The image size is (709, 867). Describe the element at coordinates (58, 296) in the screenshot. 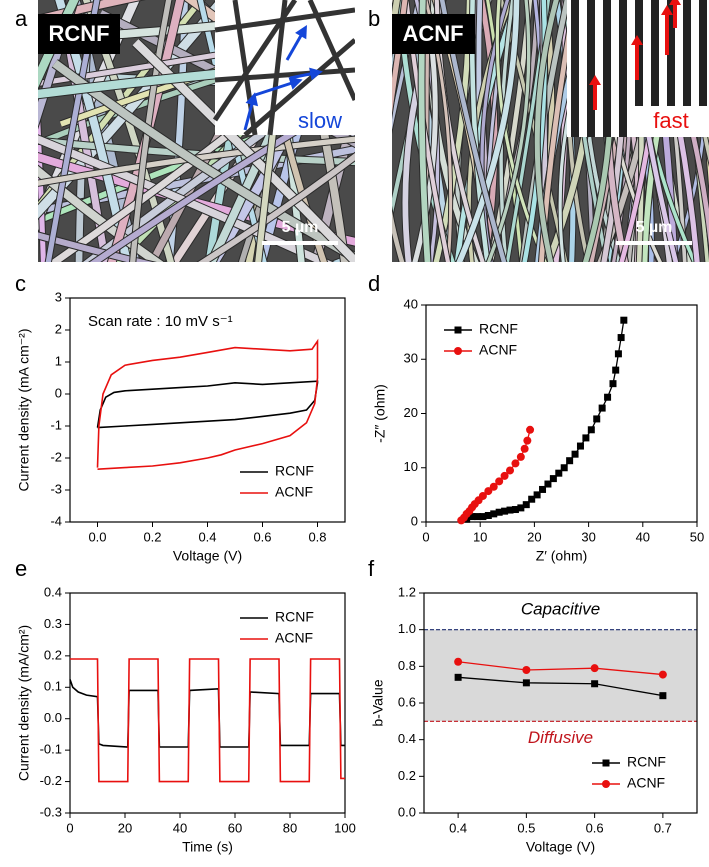

I see `y-tick-label: 3` at that location.